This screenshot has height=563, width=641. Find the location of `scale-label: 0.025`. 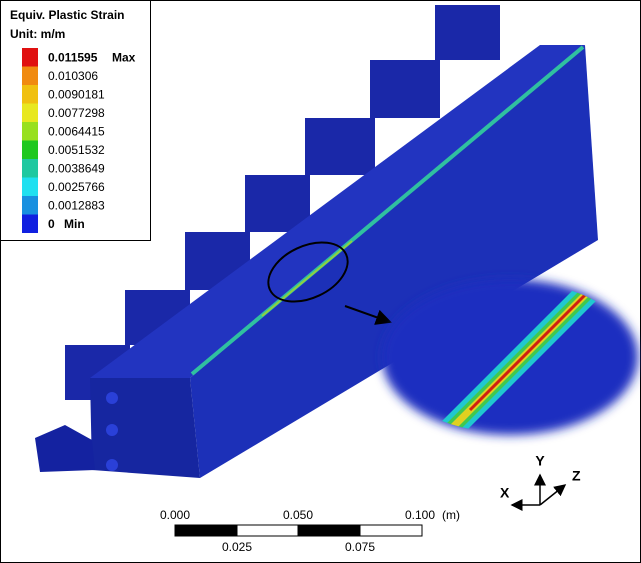

scale-label: 0.025 is located at coordinates (237, 547).